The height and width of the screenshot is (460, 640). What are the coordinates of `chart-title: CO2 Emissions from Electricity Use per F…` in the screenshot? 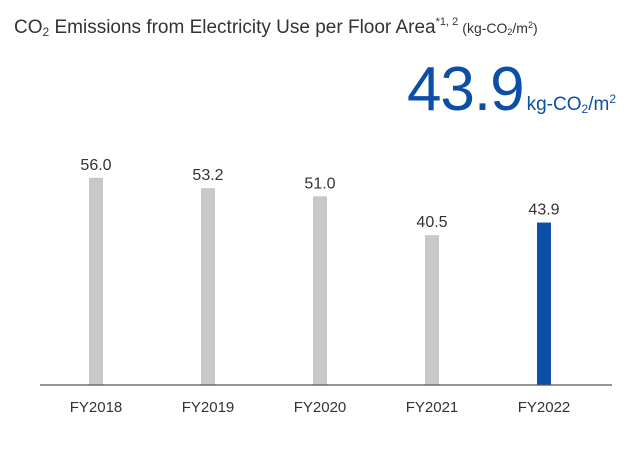 It's located at (276, 27).